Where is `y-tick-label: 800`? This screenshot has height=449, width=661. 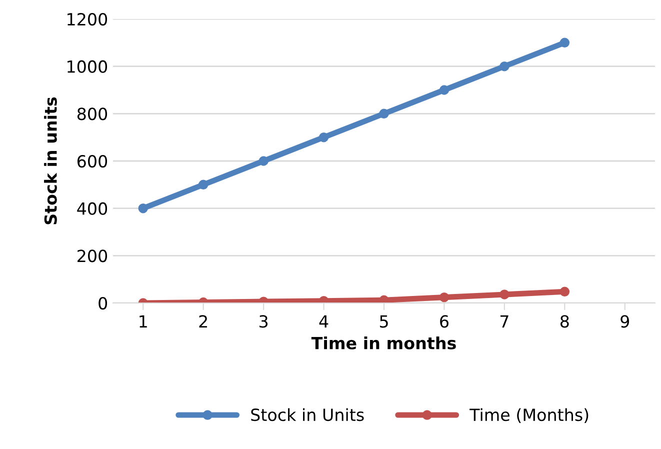
y-tick-label: 800 is located at coordinates (92, 114).